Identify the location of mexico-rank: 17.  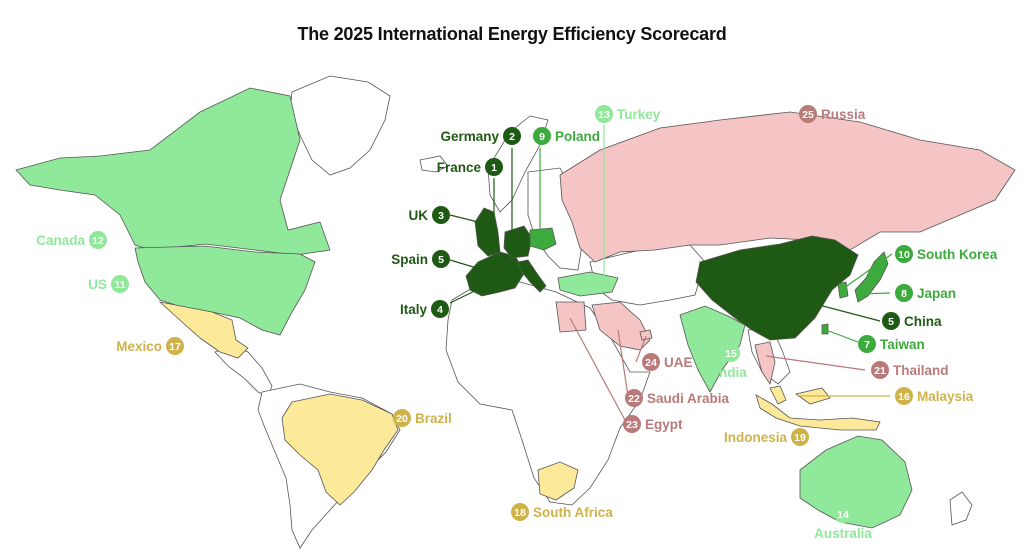
(175, 347).